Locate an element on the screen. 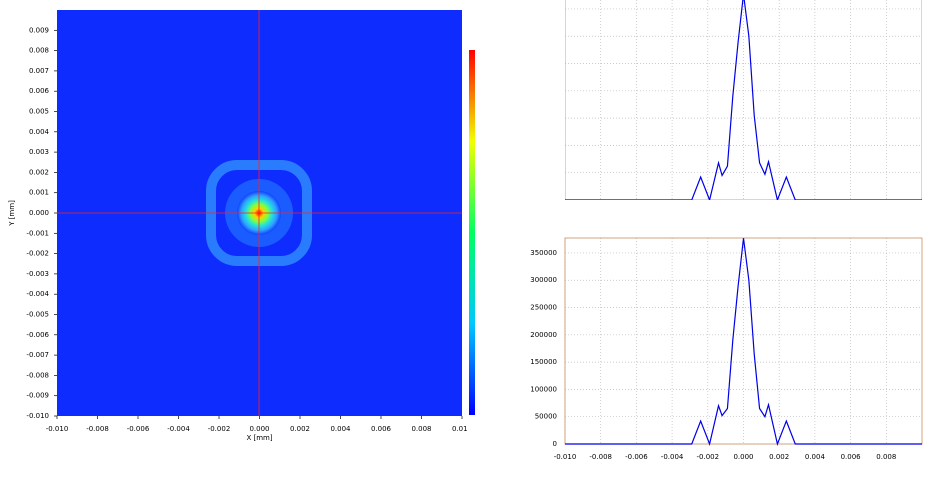 This screenshot has width=937, height=481. colorbar-label: 377345 is located at coordinates (491, 60).